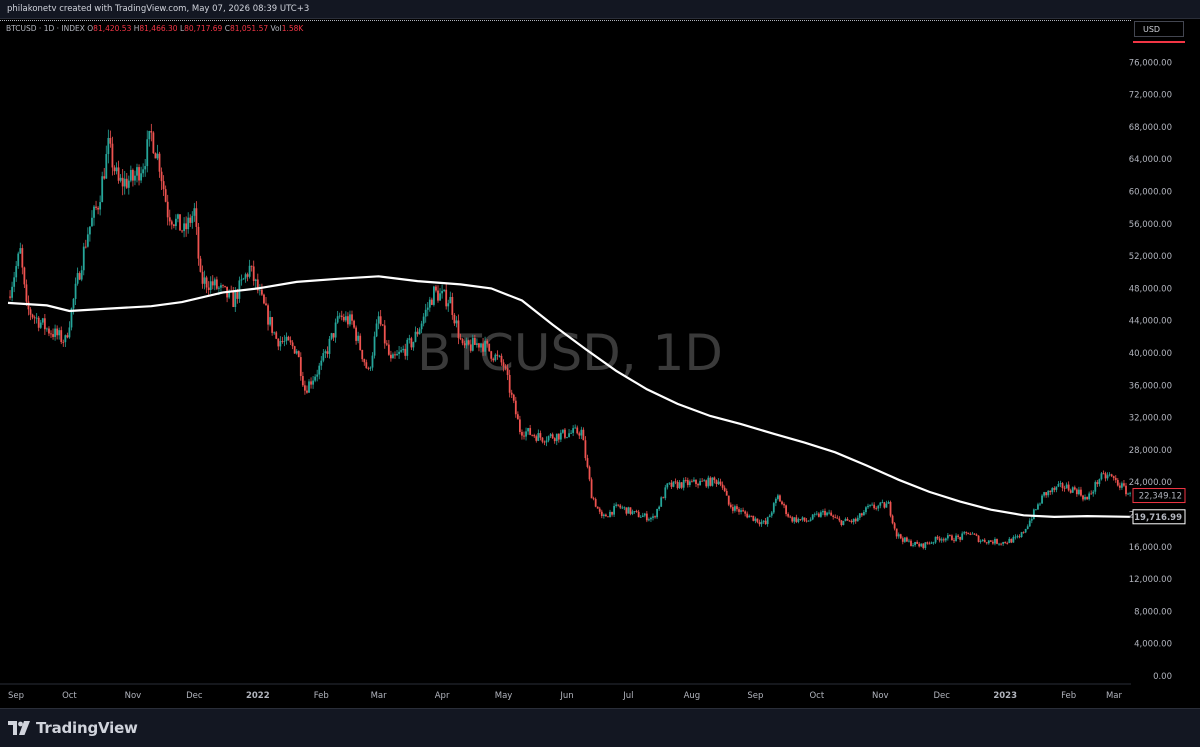  I want to click on y-tick-label: 52,000.00, so click(1150, 257).